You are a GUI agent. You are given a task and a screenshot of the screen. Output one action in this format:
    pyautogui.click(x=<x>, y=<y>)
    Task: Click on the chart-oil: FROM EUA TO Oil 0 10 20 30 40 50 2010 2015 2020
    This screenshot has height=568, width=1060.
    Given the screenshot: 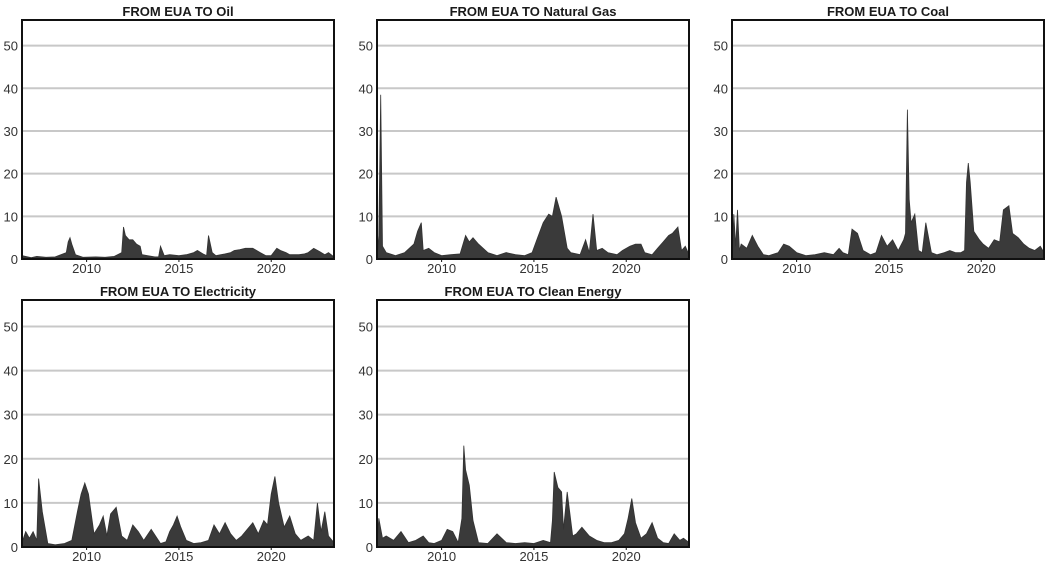 What is the action you would take?
    pyautogui.click(x=169, y=140)
    